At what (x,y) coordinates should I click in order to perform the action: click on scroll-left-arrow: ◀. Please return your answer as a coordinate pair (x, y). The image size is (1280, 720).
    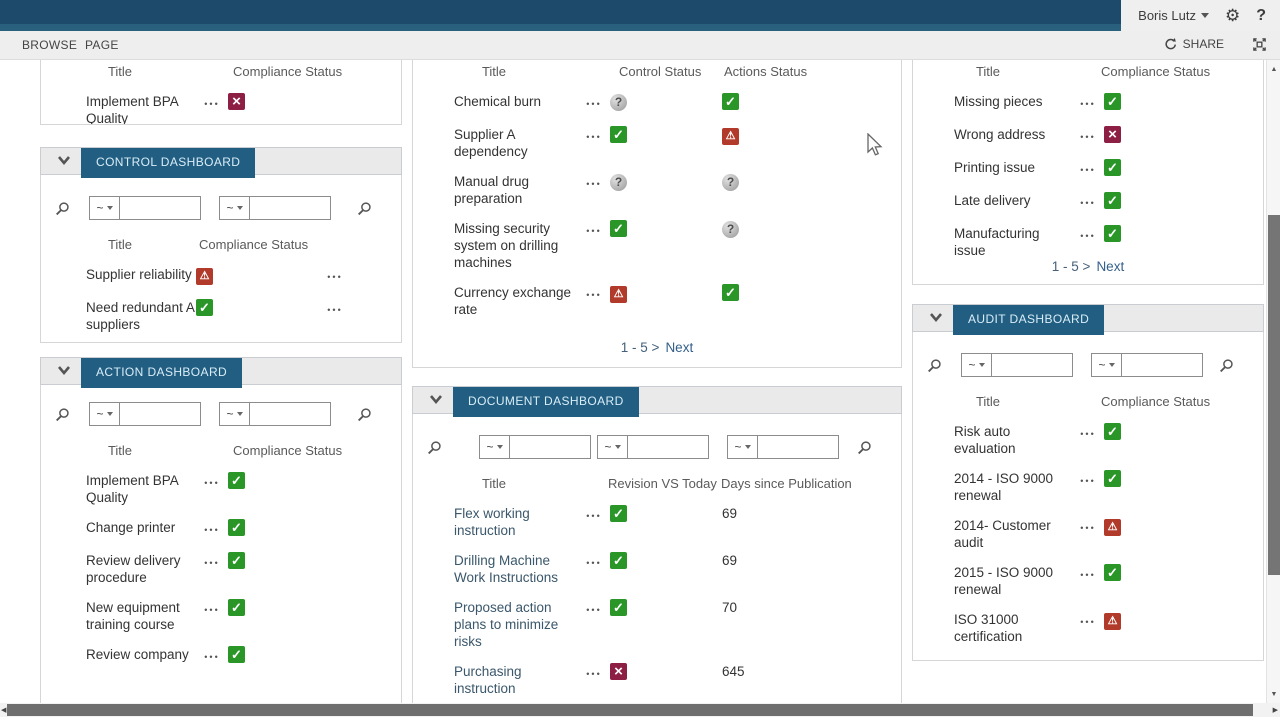
    Looking at the image, I should click on (4, 710).